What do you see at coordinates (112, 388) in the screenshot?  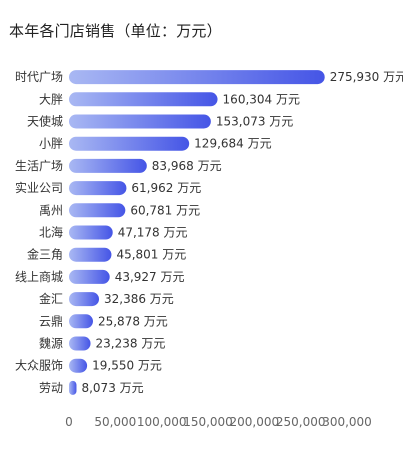 I see `data-label-14: 8,073 万元` at bounding box center [112, 388].